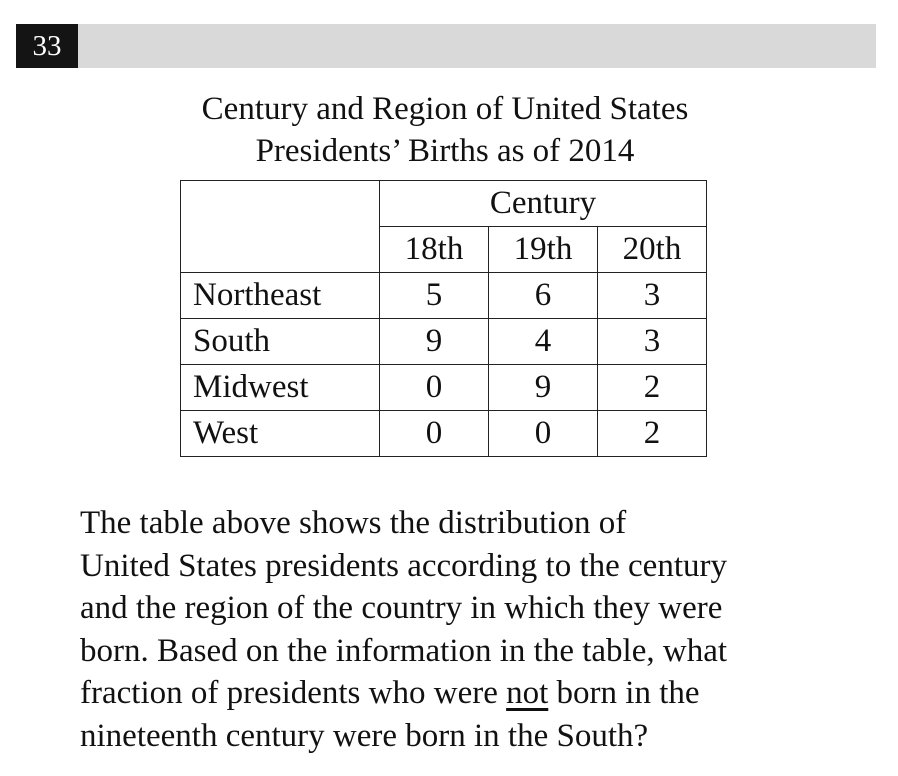 The height and width of the screenshot is (776, 898). What do you see at coordinates (293, 693) in the screenshot?
I see `question-line-5-start: fraction of presidents who were` at bounding box center [293, 693].